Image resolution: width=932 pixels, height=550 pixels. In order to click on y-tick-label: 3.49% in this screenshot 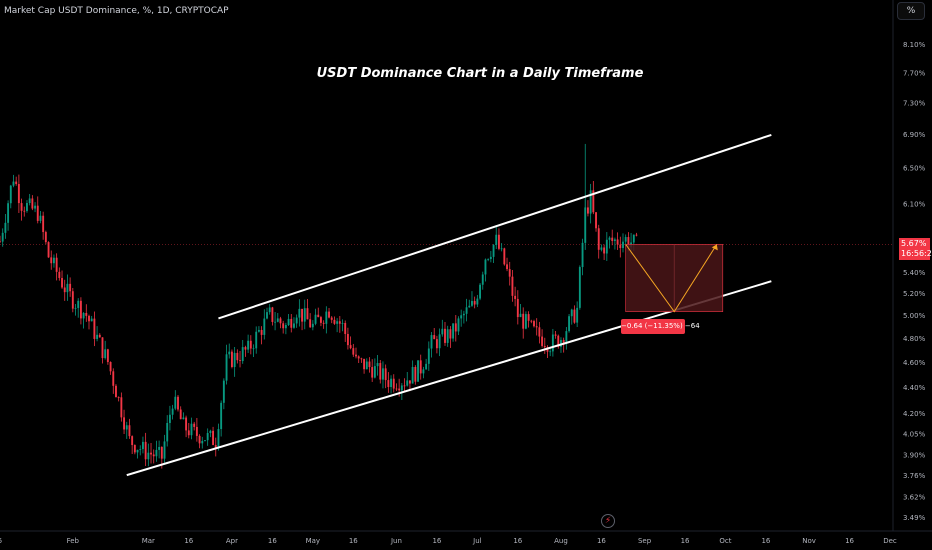, I will do `click(914, 518)`.